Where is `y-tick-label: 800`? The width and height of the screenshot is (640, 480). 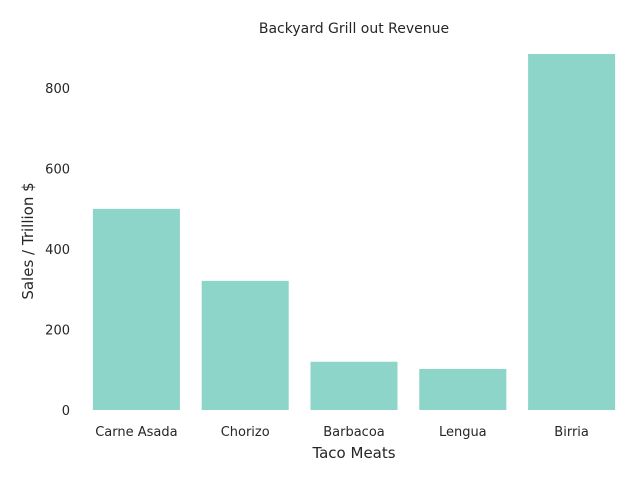 y-tick-label: 800 is located at coordinates (57, 89).